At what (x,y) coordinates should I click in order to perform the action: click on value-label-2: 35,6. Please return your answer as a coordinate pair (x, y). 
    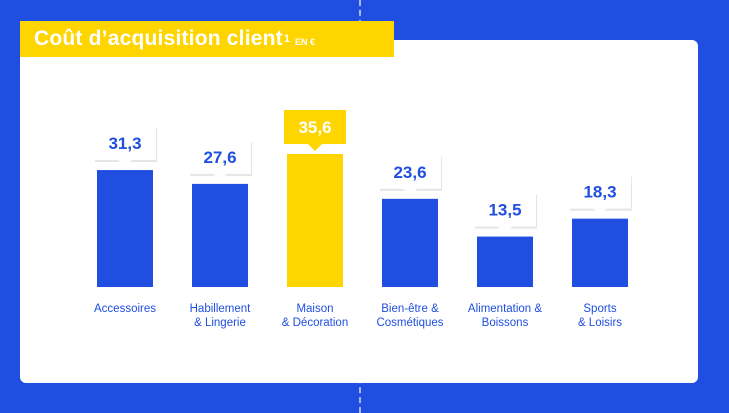
    Looking at the image, I should click on (314, 127).